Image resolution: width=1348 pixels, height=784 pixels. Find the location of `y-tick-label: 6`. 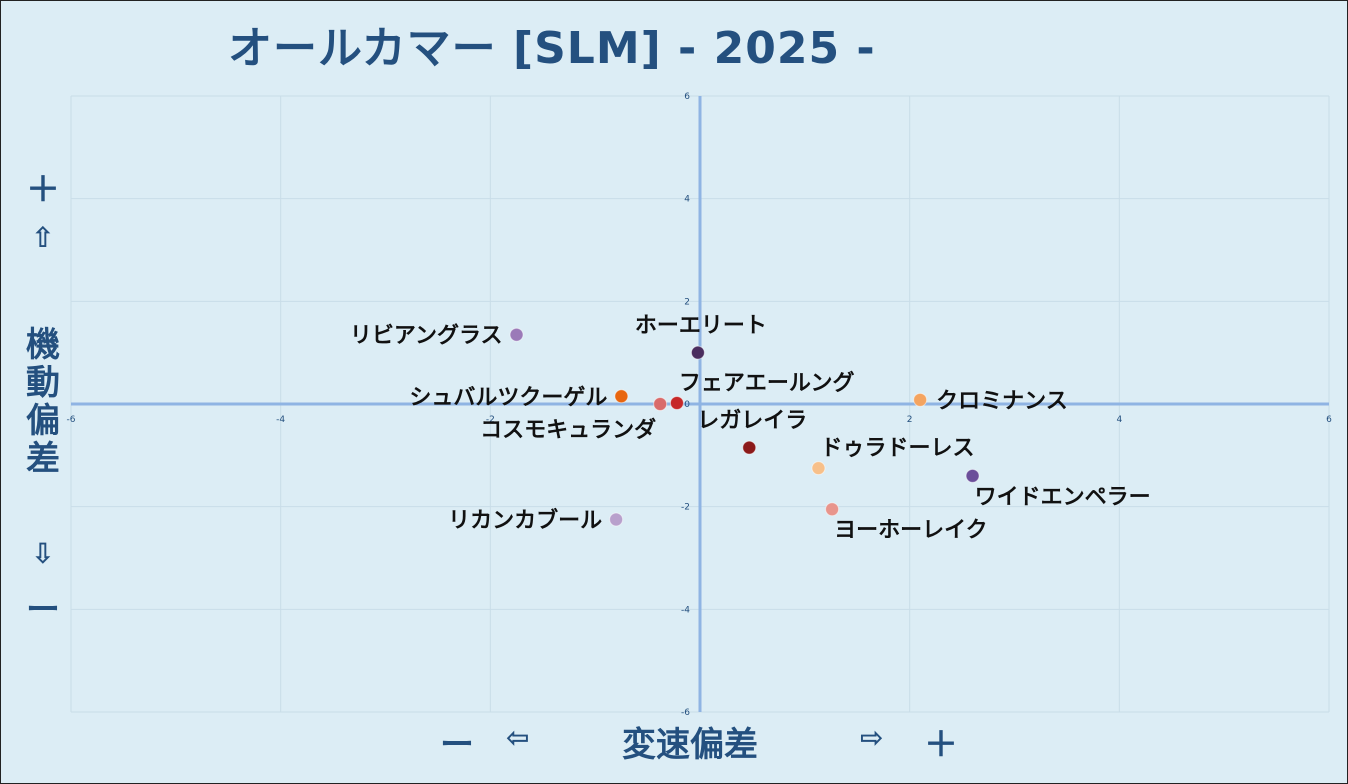

y-tick-label: 6 is located at coordinates (687, 97).